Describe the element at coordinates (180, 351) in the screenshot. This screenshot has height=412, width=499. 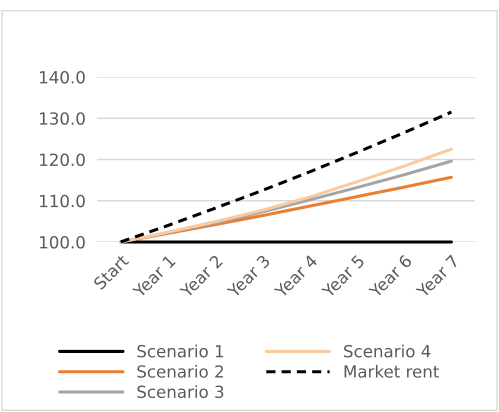
I see `legend-label: Scenario 1` at that location.